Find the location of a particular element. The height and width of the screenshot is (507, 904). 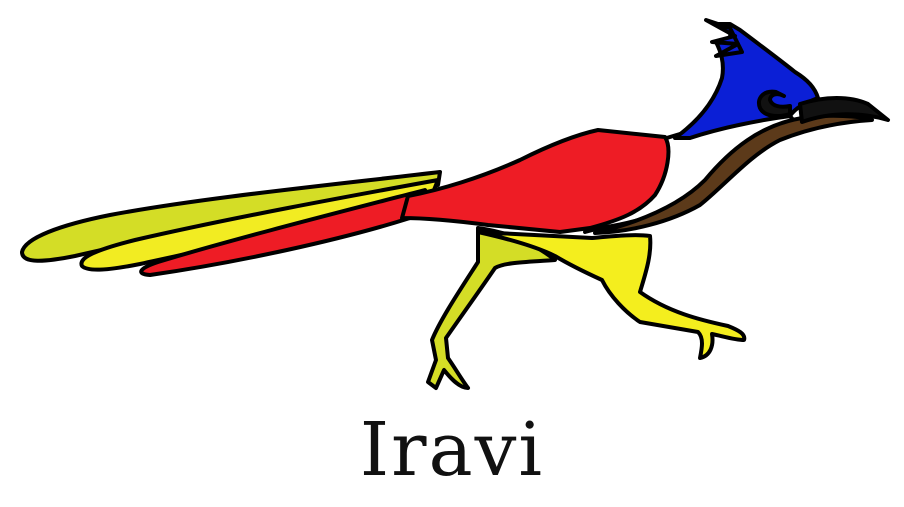

rear-leg is located at coordinates (491, 308).